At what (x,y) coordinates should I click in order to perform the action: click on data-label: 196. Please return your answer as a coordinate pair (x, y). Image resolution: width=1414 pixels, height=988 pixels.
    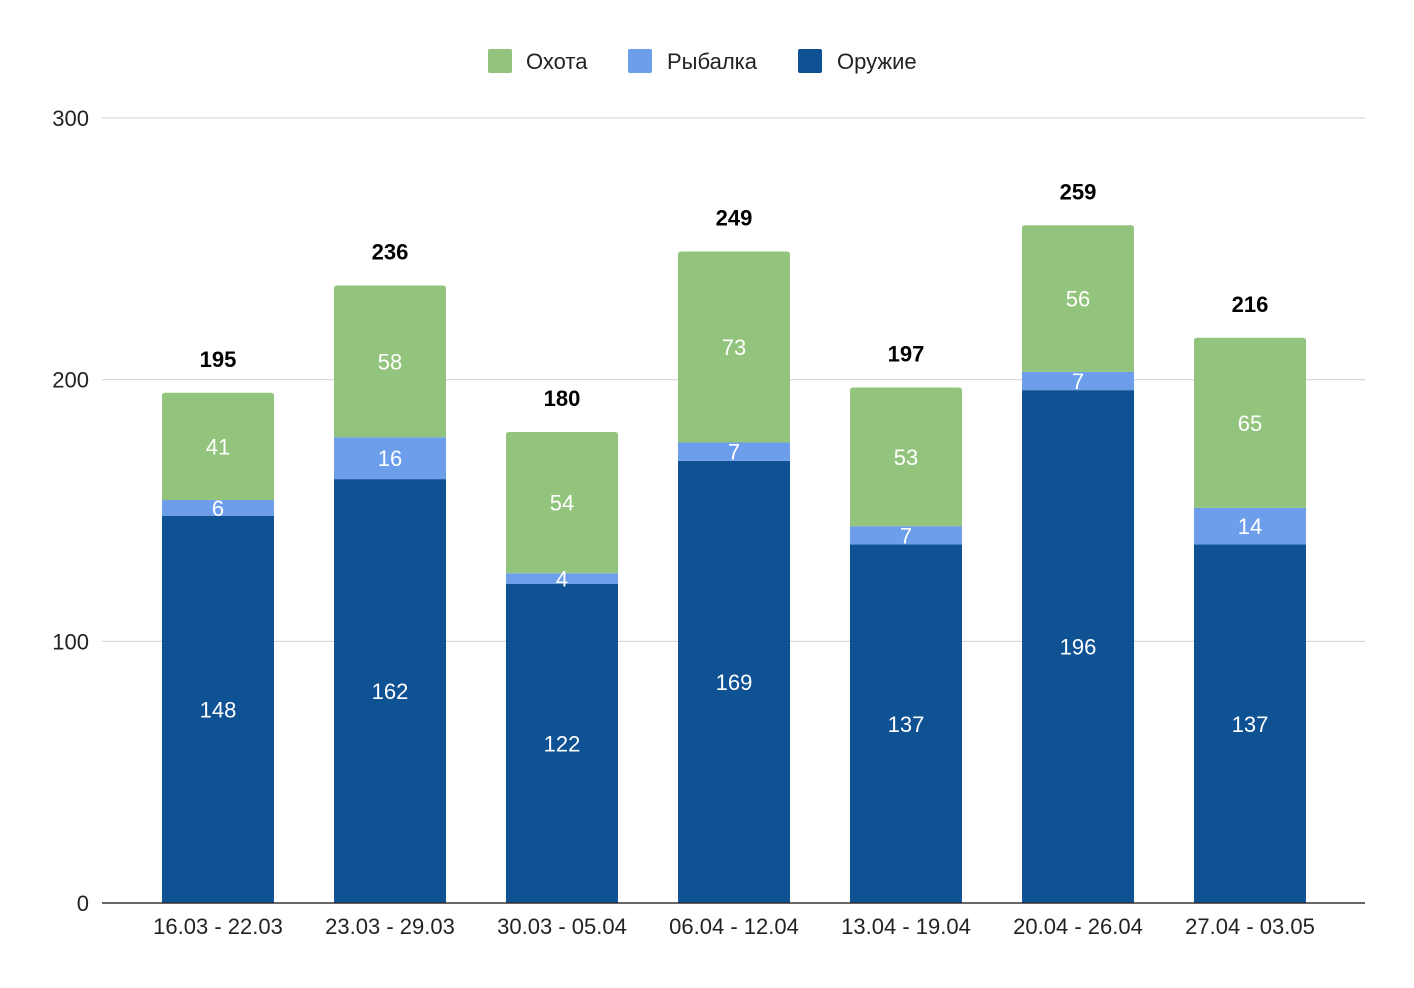
    Looking at the image, I should click on (1078, 647).